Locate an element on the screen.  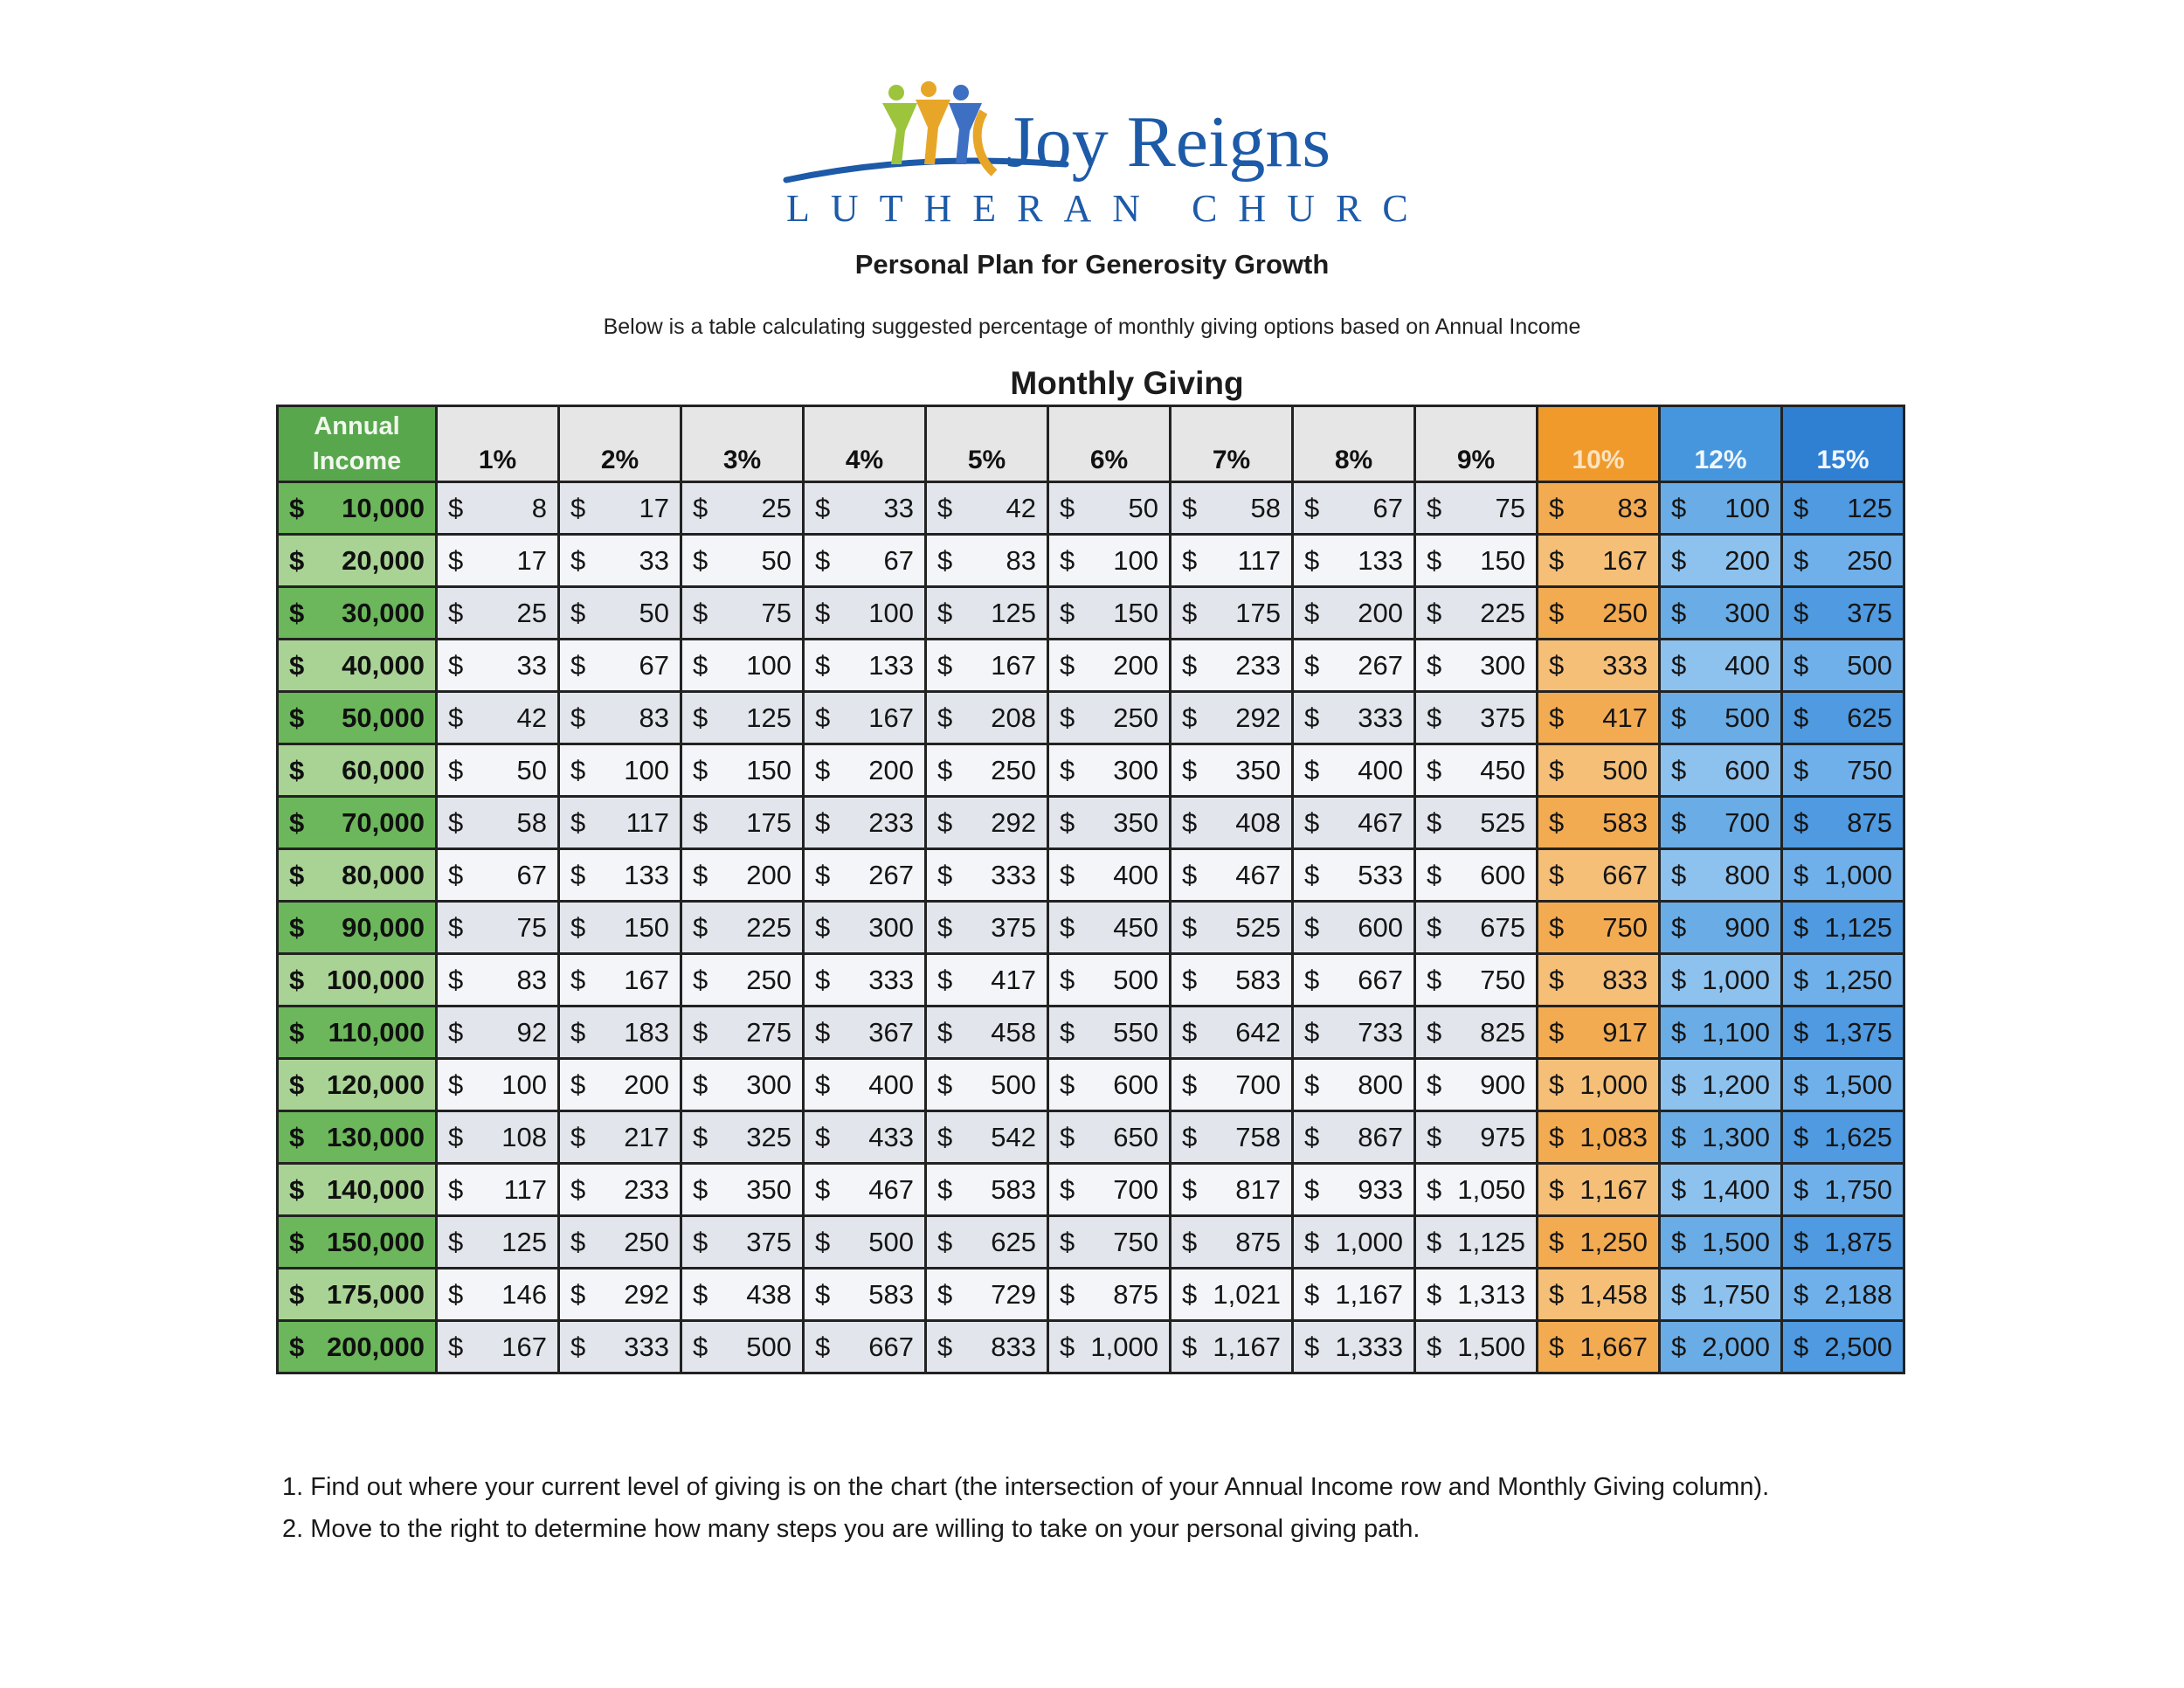
giving-cell: $1,125 is located at coordinates (1475, 1241).